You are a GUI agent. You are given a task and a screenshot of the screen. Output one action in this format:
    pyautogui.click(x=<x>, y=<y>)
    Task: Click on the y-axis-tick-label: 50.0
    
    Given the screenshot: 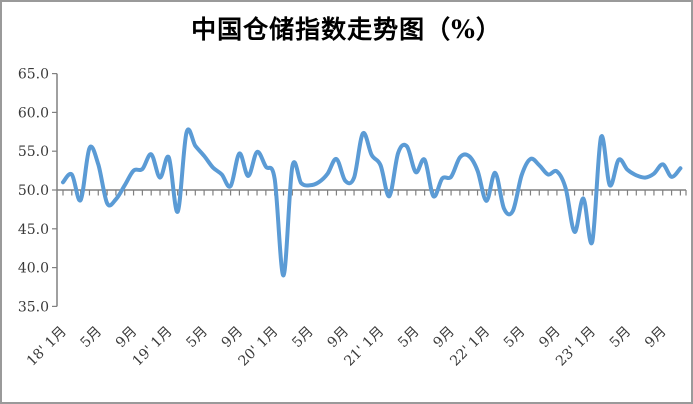 What is the action you would take?
    pyautogui.click(x=33, y=191)
    